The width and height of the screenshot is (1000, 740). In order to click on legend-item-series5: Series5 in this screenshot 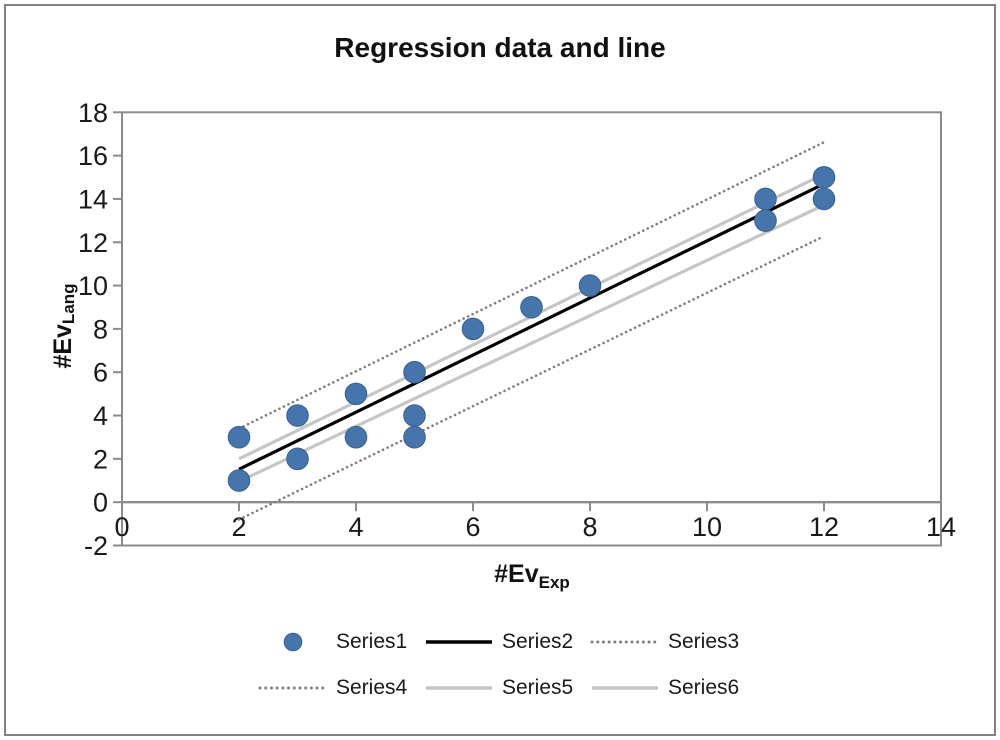, I will do `click(500, 688)`.